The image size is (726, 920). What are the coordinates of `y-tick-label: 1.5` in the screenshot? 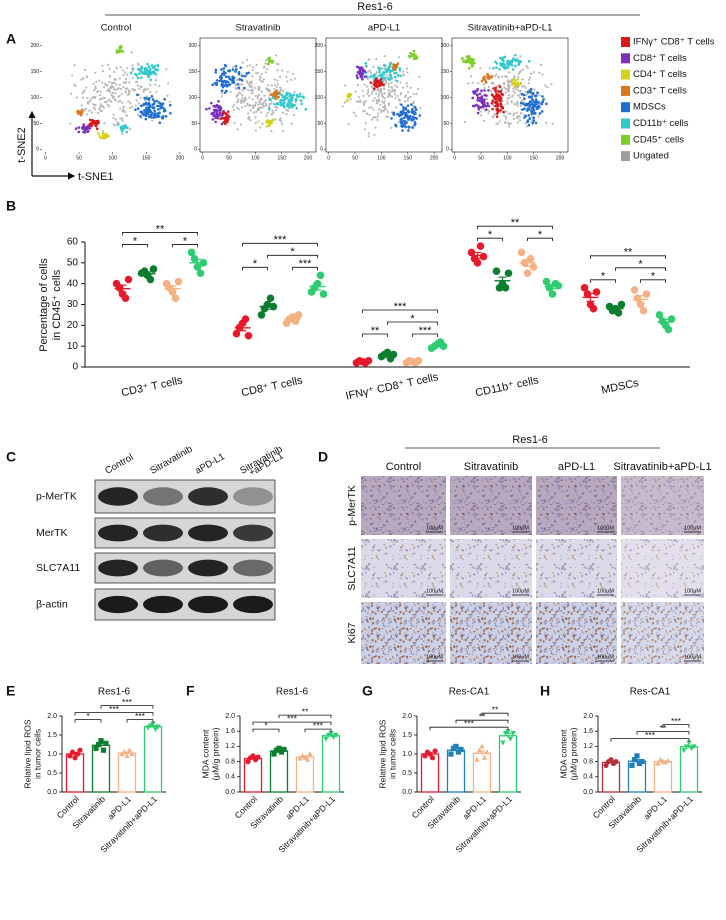 It's located at (407, 735).